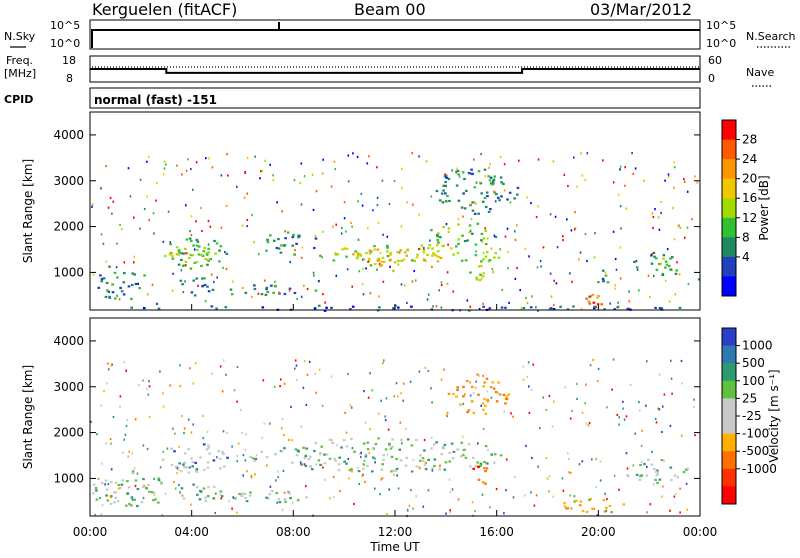  What do you see at coordinates (700, 532) in the screenshot?
I see `x-tick-label: 00:00` at bounding box center [700, 532].